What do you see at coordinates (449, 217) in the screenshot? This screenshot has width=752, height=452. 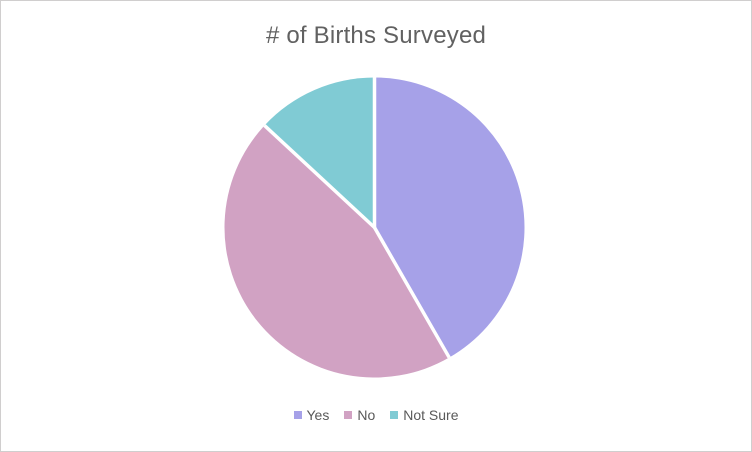 I see `pie-slice-yes` at bounding box center [449, 217].